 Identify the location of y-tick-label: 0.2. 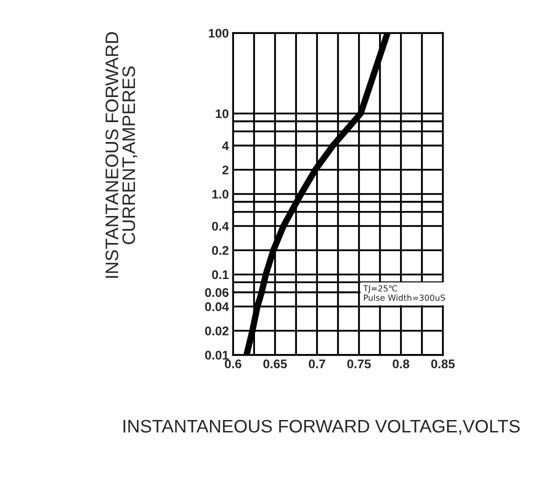
(220, 250).